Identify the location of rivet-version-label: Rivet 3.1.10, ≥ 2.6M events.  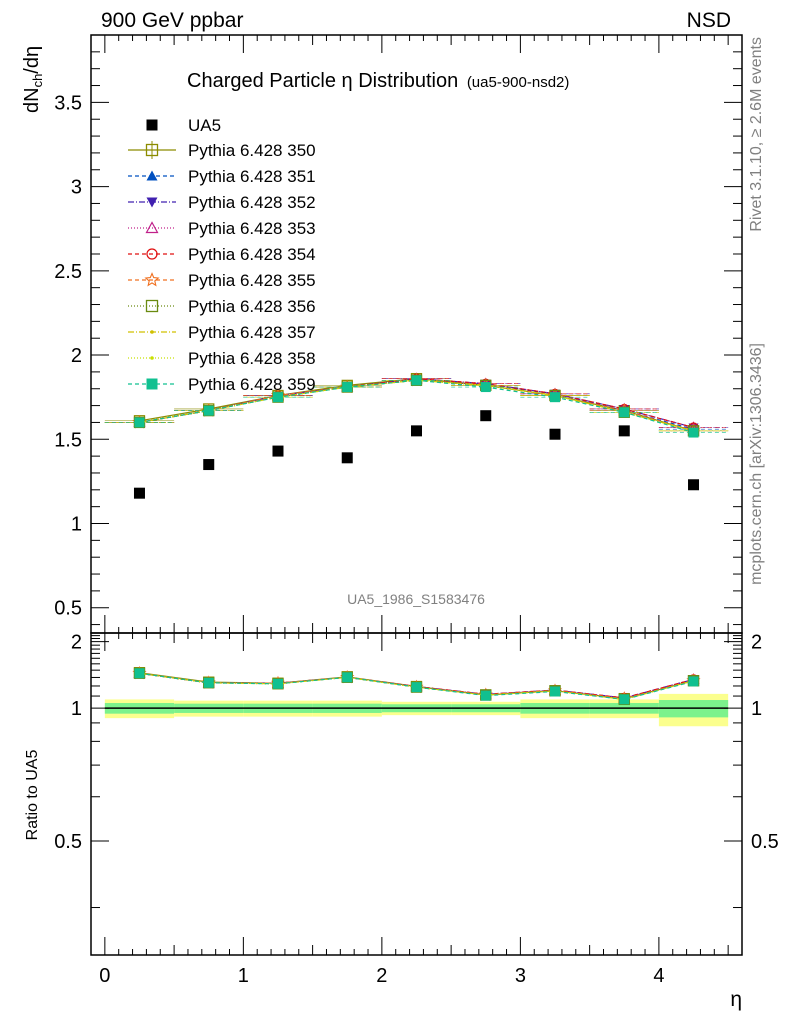
(756, 134).